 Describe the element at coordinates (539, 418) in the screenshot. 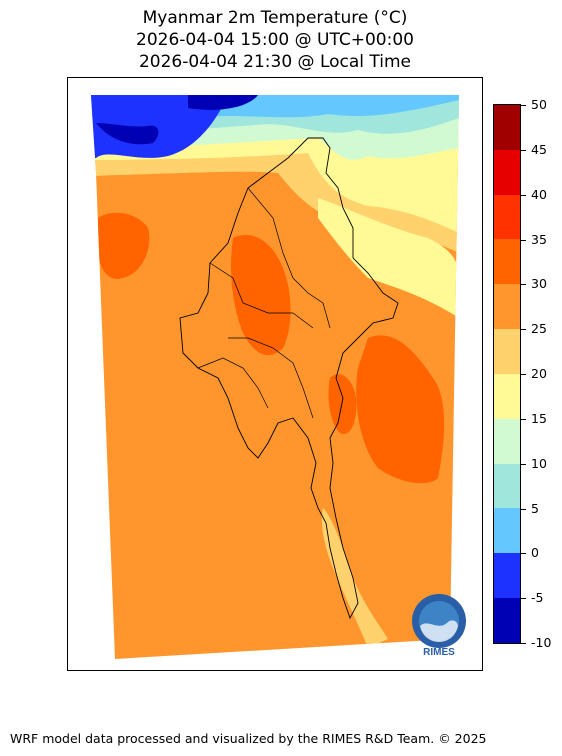

I see `colorbar-tick-label: 15` at that location.